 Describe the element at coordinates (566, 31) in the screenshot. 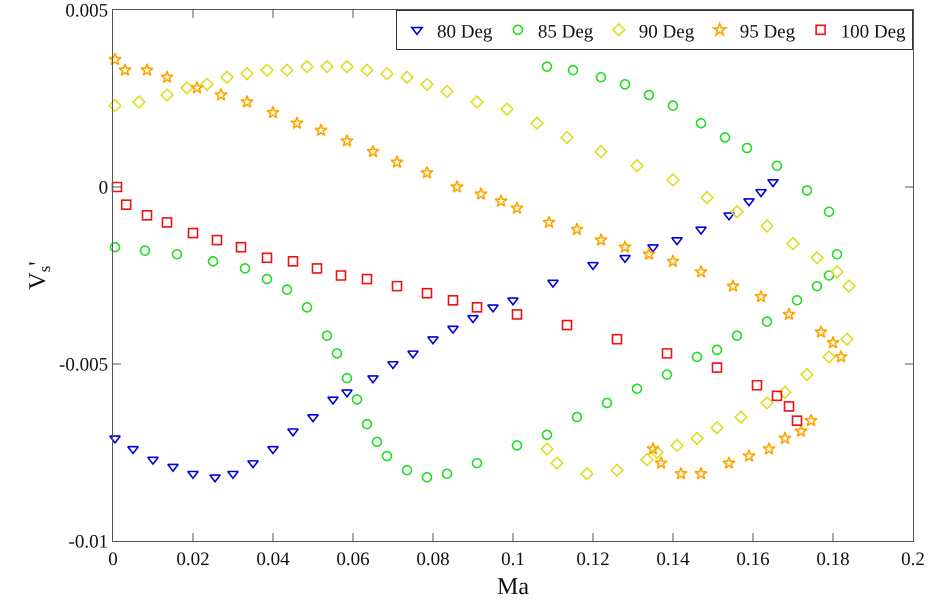

I see `legend-label: 85 Deg` at that location.